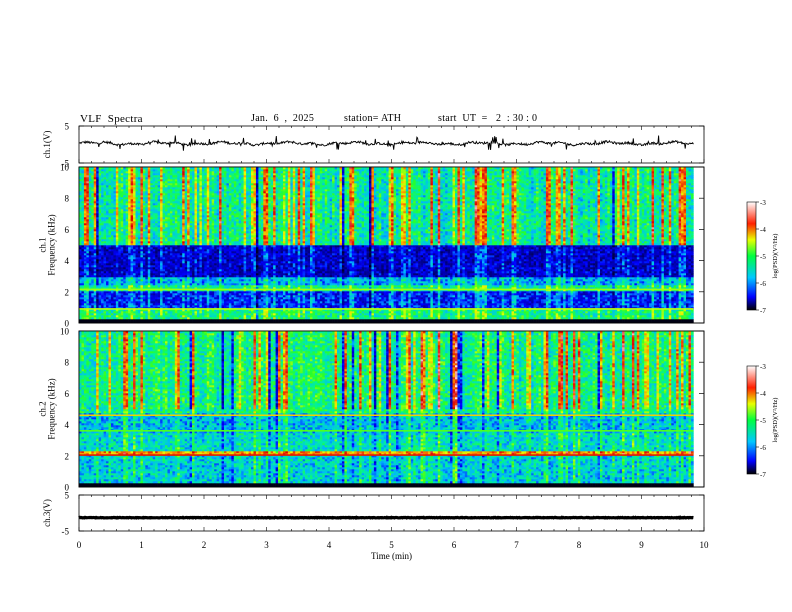 The height and width of the screenshot is (612, 792). Describe the element at coordinates (386, 143) in the screenshot. I see `ch1-waveform-trace` at that location.